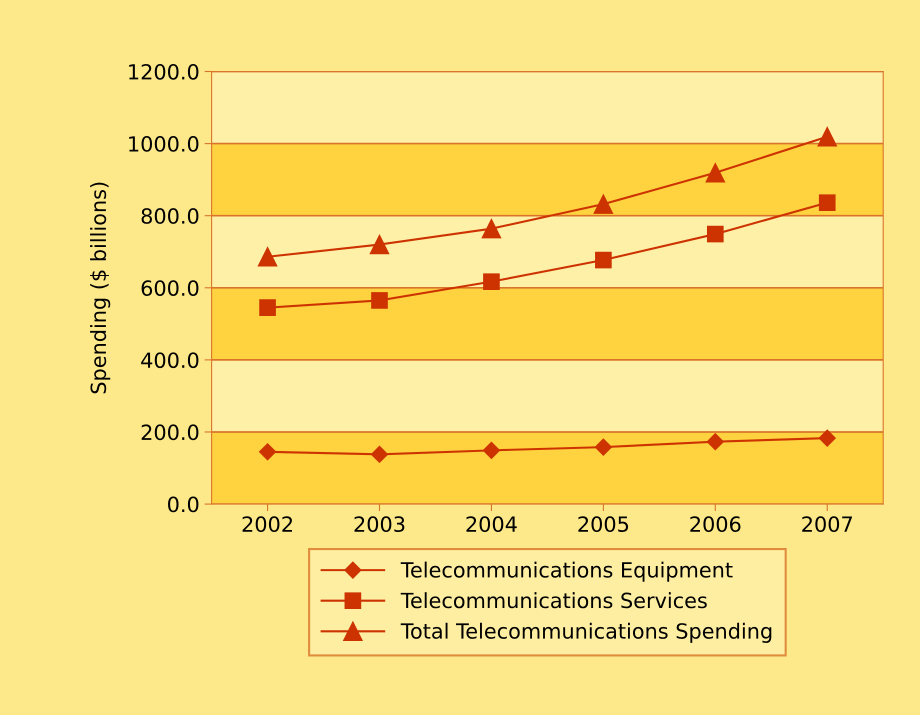 This screenshot has height=715, width=920. Describe the element at coordinates (170, 432) in the screenshot. I see `y-tick-label: 200.0` at that location.